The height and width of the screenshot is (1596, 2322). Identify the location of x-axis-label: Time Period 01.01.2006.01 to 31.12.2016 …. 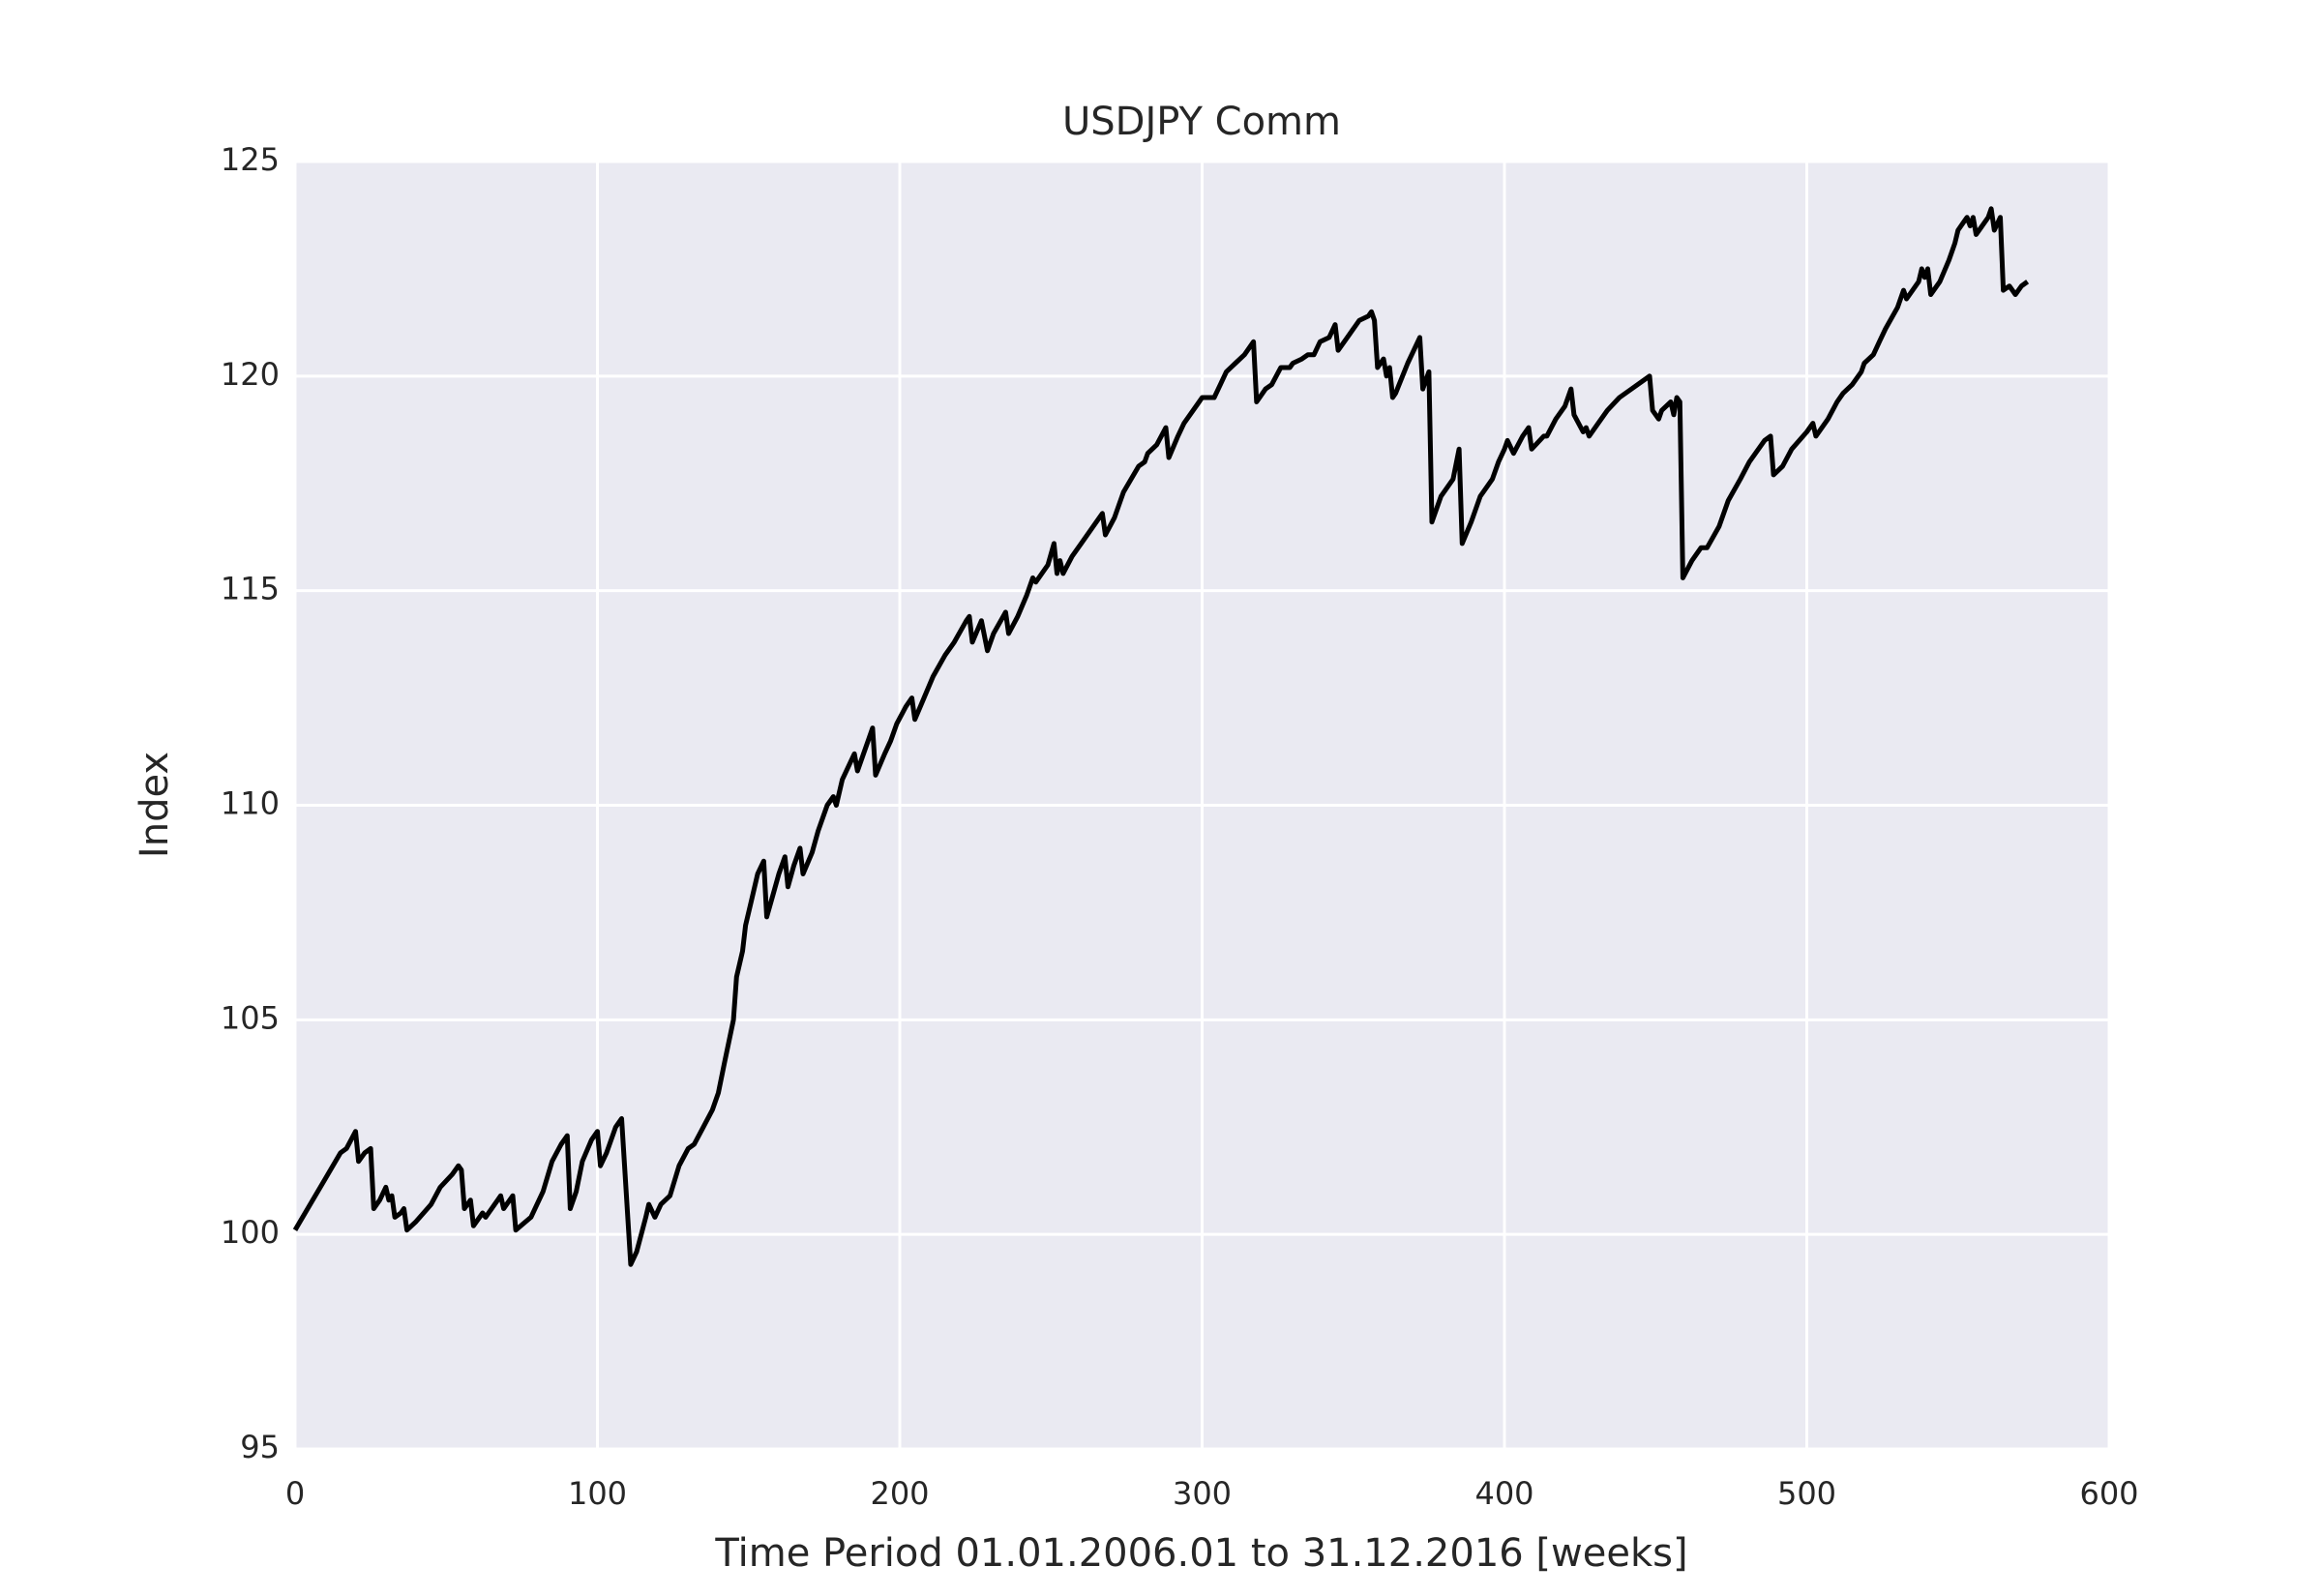
(1200, 1553).